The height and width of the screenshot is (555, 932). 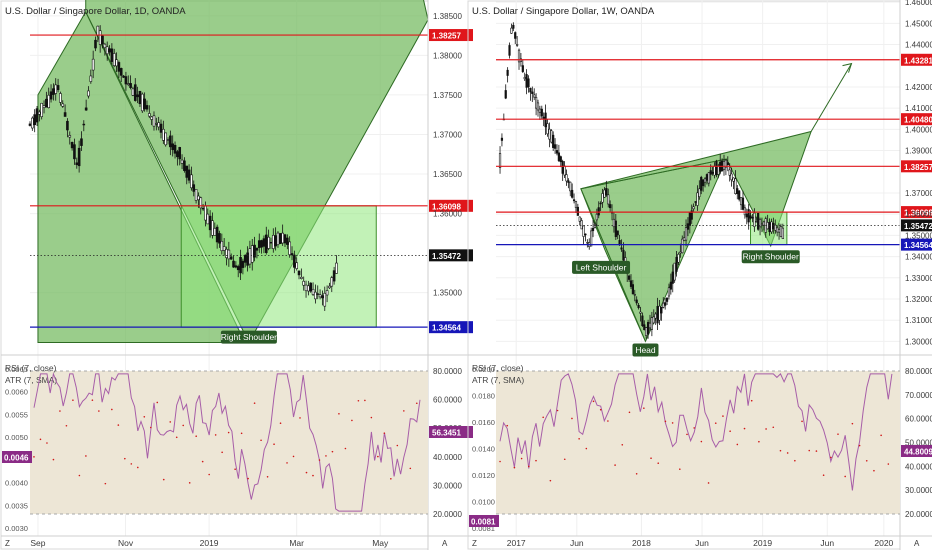 What do you see at coordinates (16, 483) in the screenshot?
I see `atr-axis-label: 0.0040` at bounding box center [16, 483].